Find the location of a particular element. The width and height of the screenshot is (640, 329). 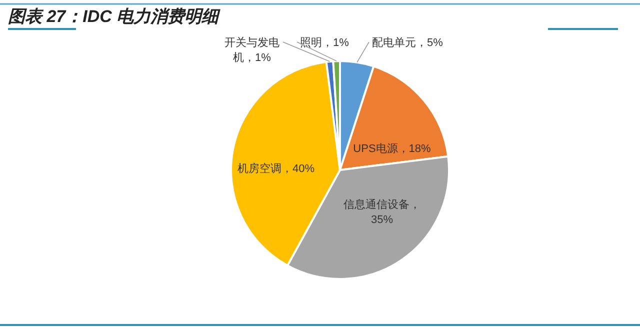

title: 图表 27：IDC 电力消费明细 is located at coordinates (113, 16).